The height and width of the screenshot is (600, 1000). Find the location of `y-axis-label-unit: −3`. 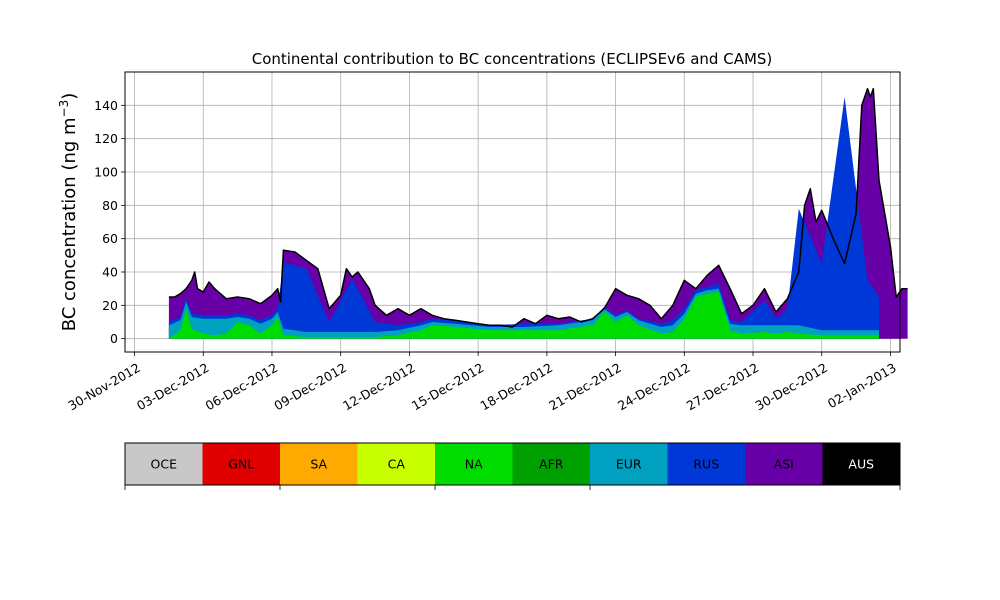

y-axis-label-unit: −3 is located at coordinates (64, 109).